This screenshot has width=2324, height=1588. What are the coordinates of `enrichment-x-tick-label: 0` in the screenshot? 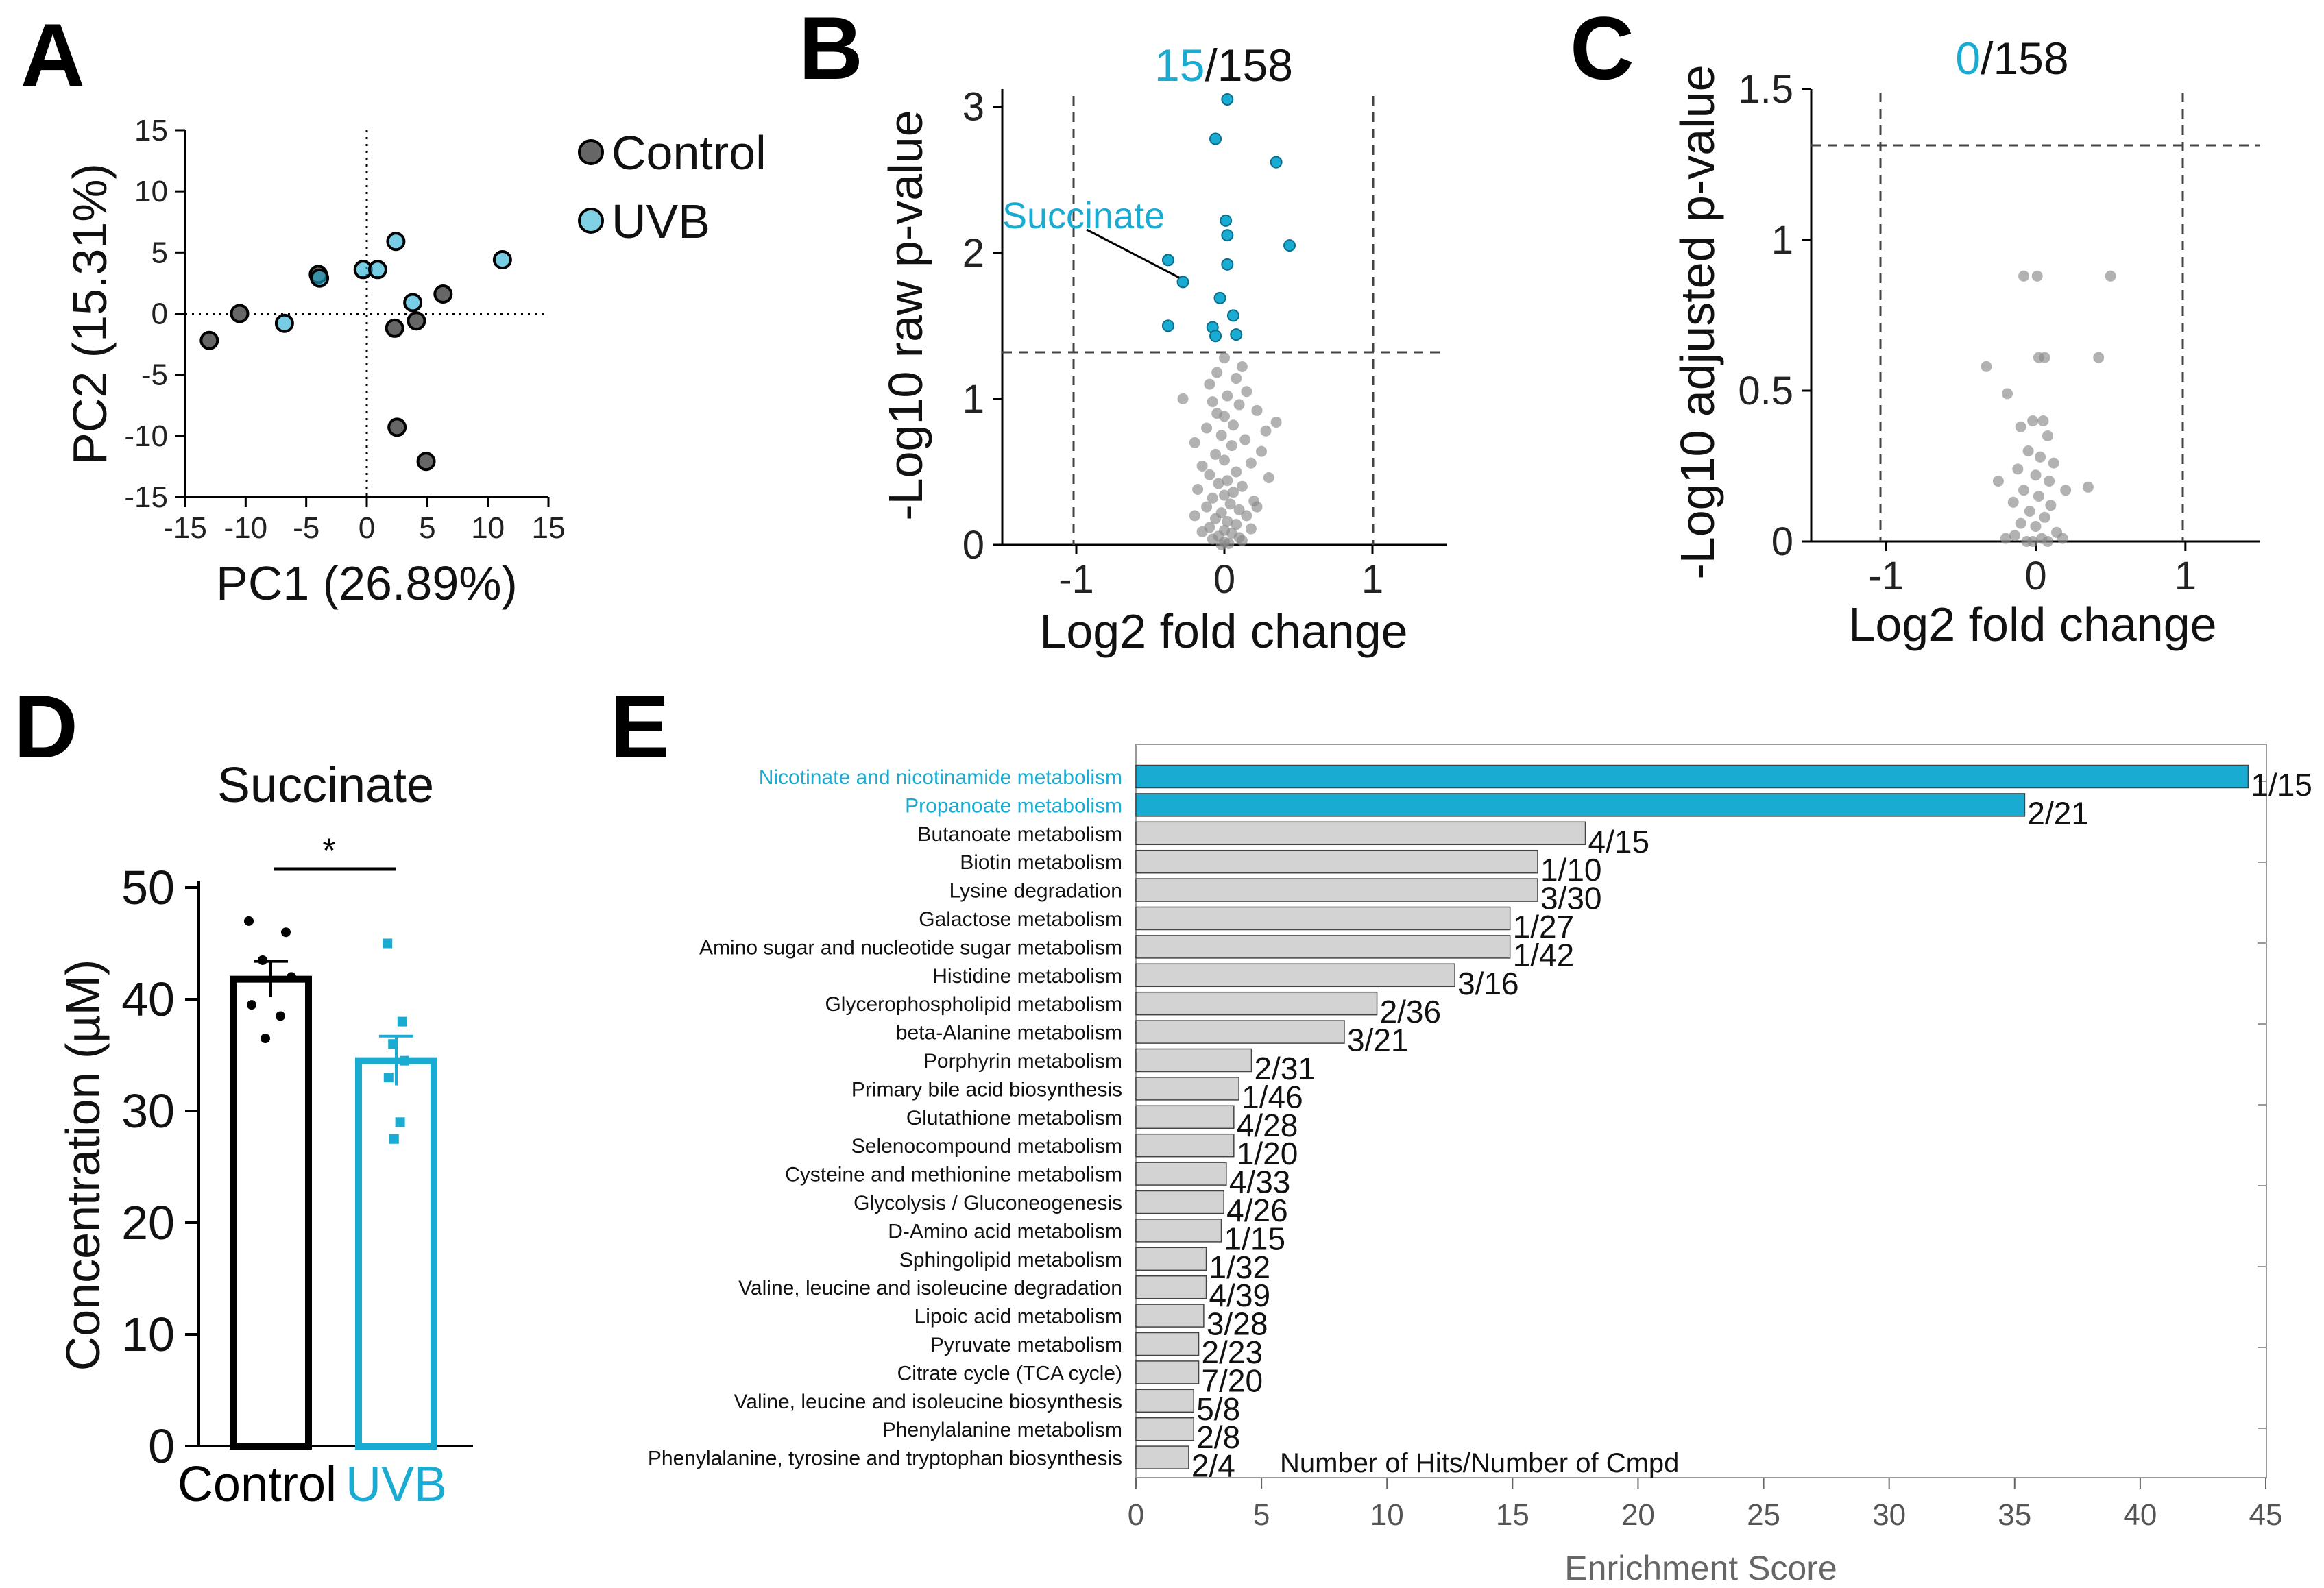 It's located at (1136, 1515).